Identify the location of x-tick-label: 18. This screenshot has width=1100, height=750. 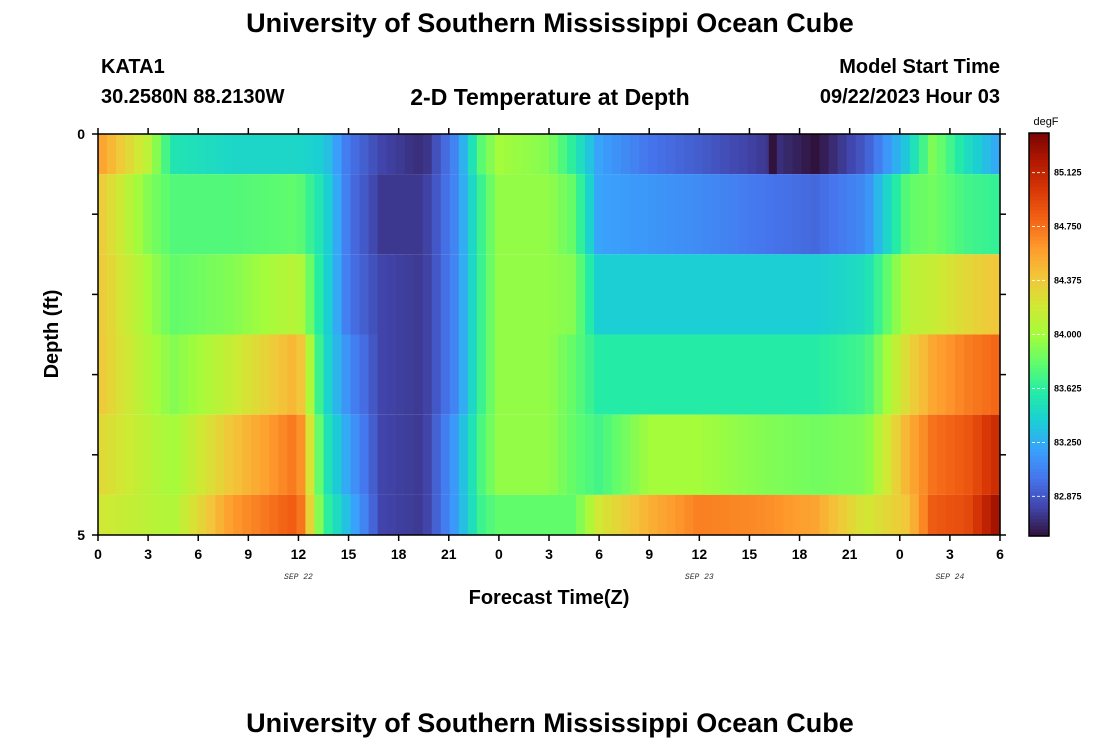
(399, 554).